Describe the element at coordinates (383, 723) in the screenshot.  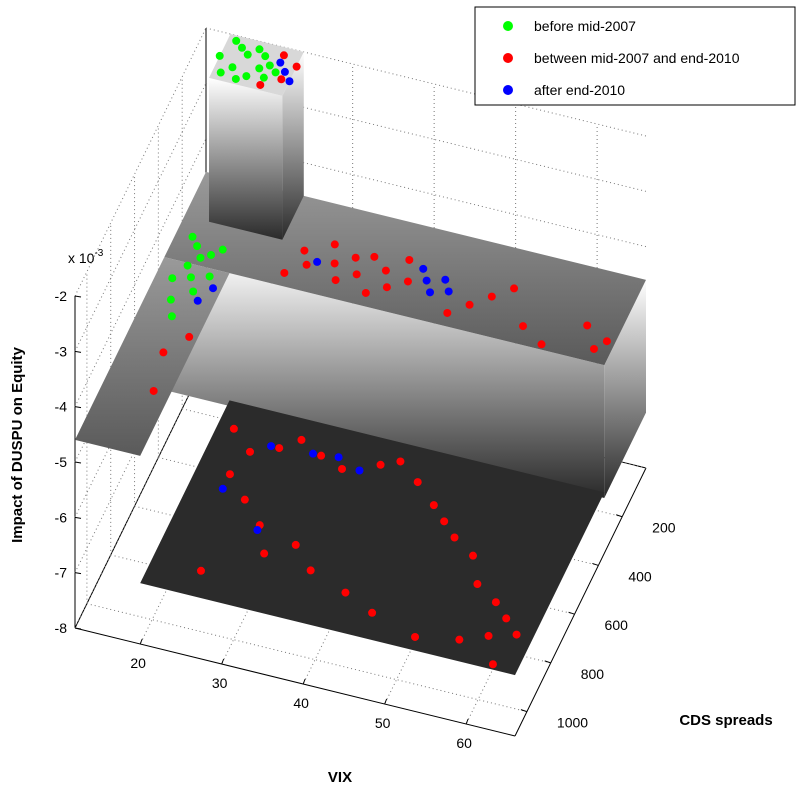
I see `x-tick-label: 50` at that location.